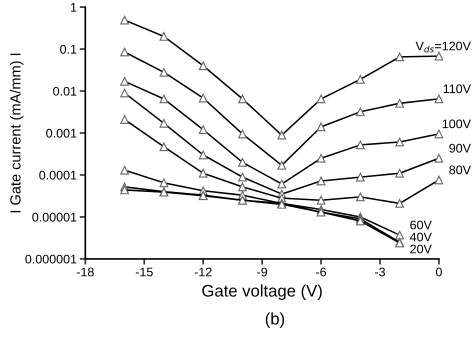  Describe the element at coordinates (457, 89) in the screenshot. I see `series-label: 110V` at that location.